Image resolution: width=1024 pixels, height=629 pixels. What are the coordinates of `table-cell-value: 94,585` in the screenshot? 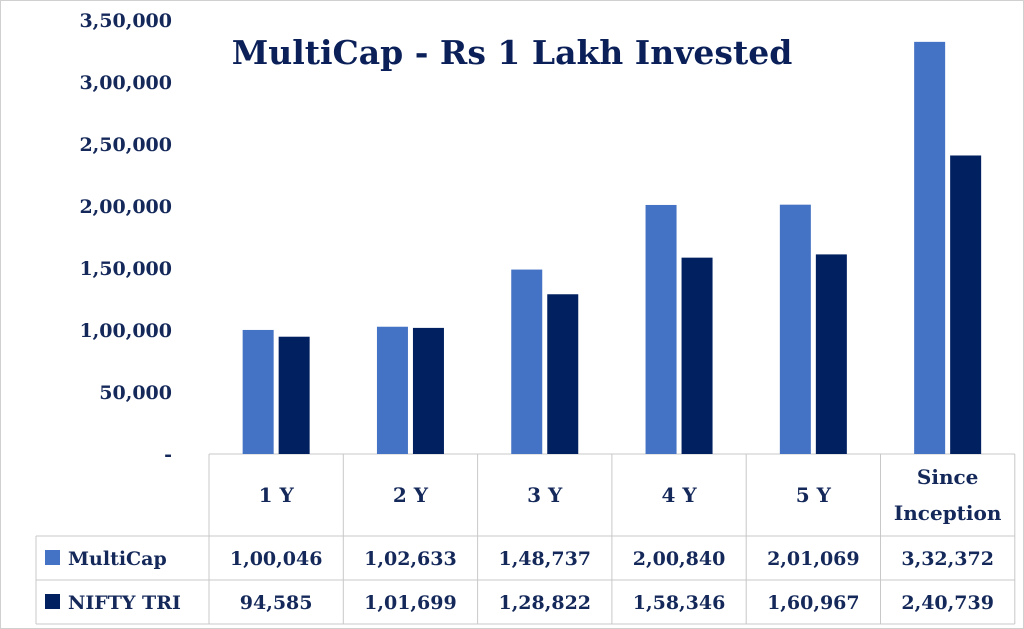 It's located at (276, 603).